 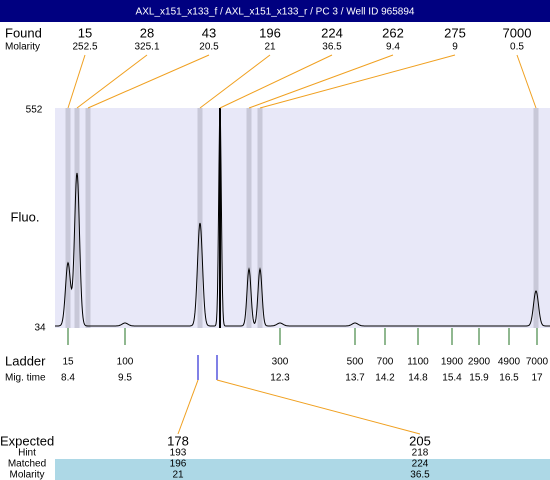 What do you see at coordinates (355, 362) in the screenshot?
I see `ladder-size: 500` at bounding box center [355, 362].